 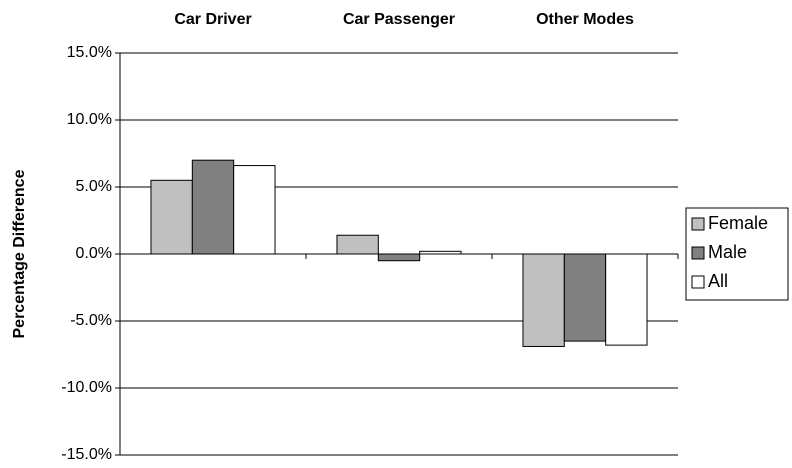 What do you see at coordinates (89, 119) in the screenshot?
I see `y-tick-label: 10.0%` at bounding box center [89, 119].